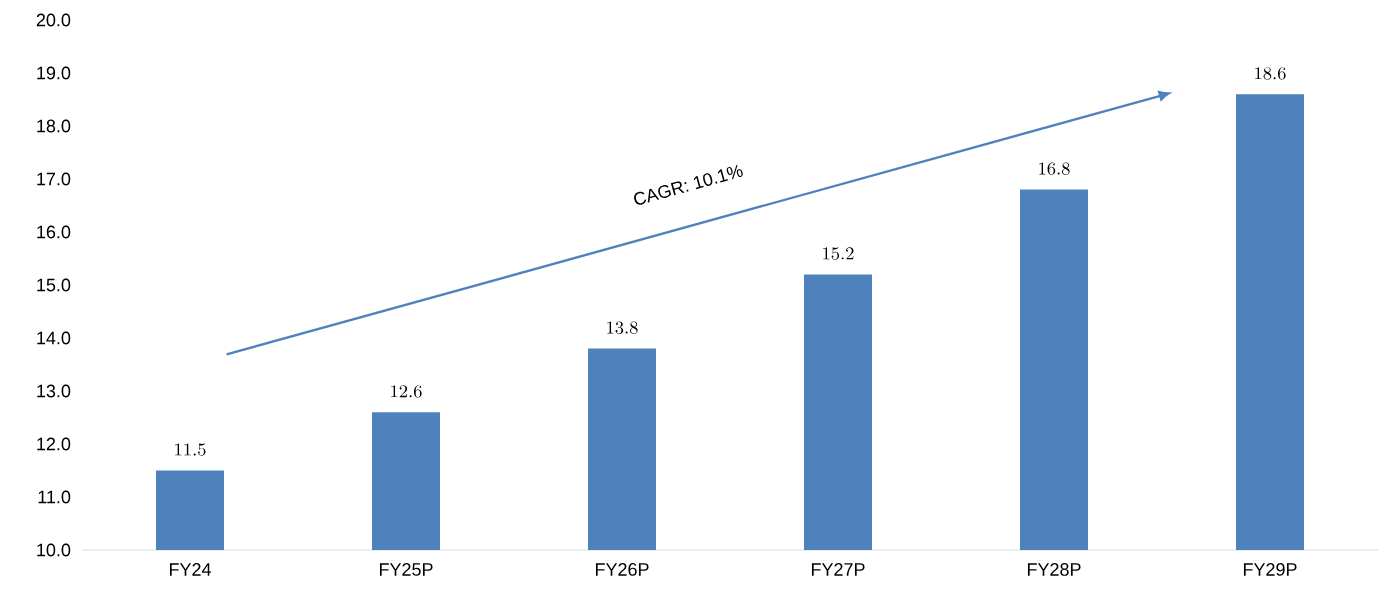  I want to click on data-label: 11 .5, so click(190, 449).